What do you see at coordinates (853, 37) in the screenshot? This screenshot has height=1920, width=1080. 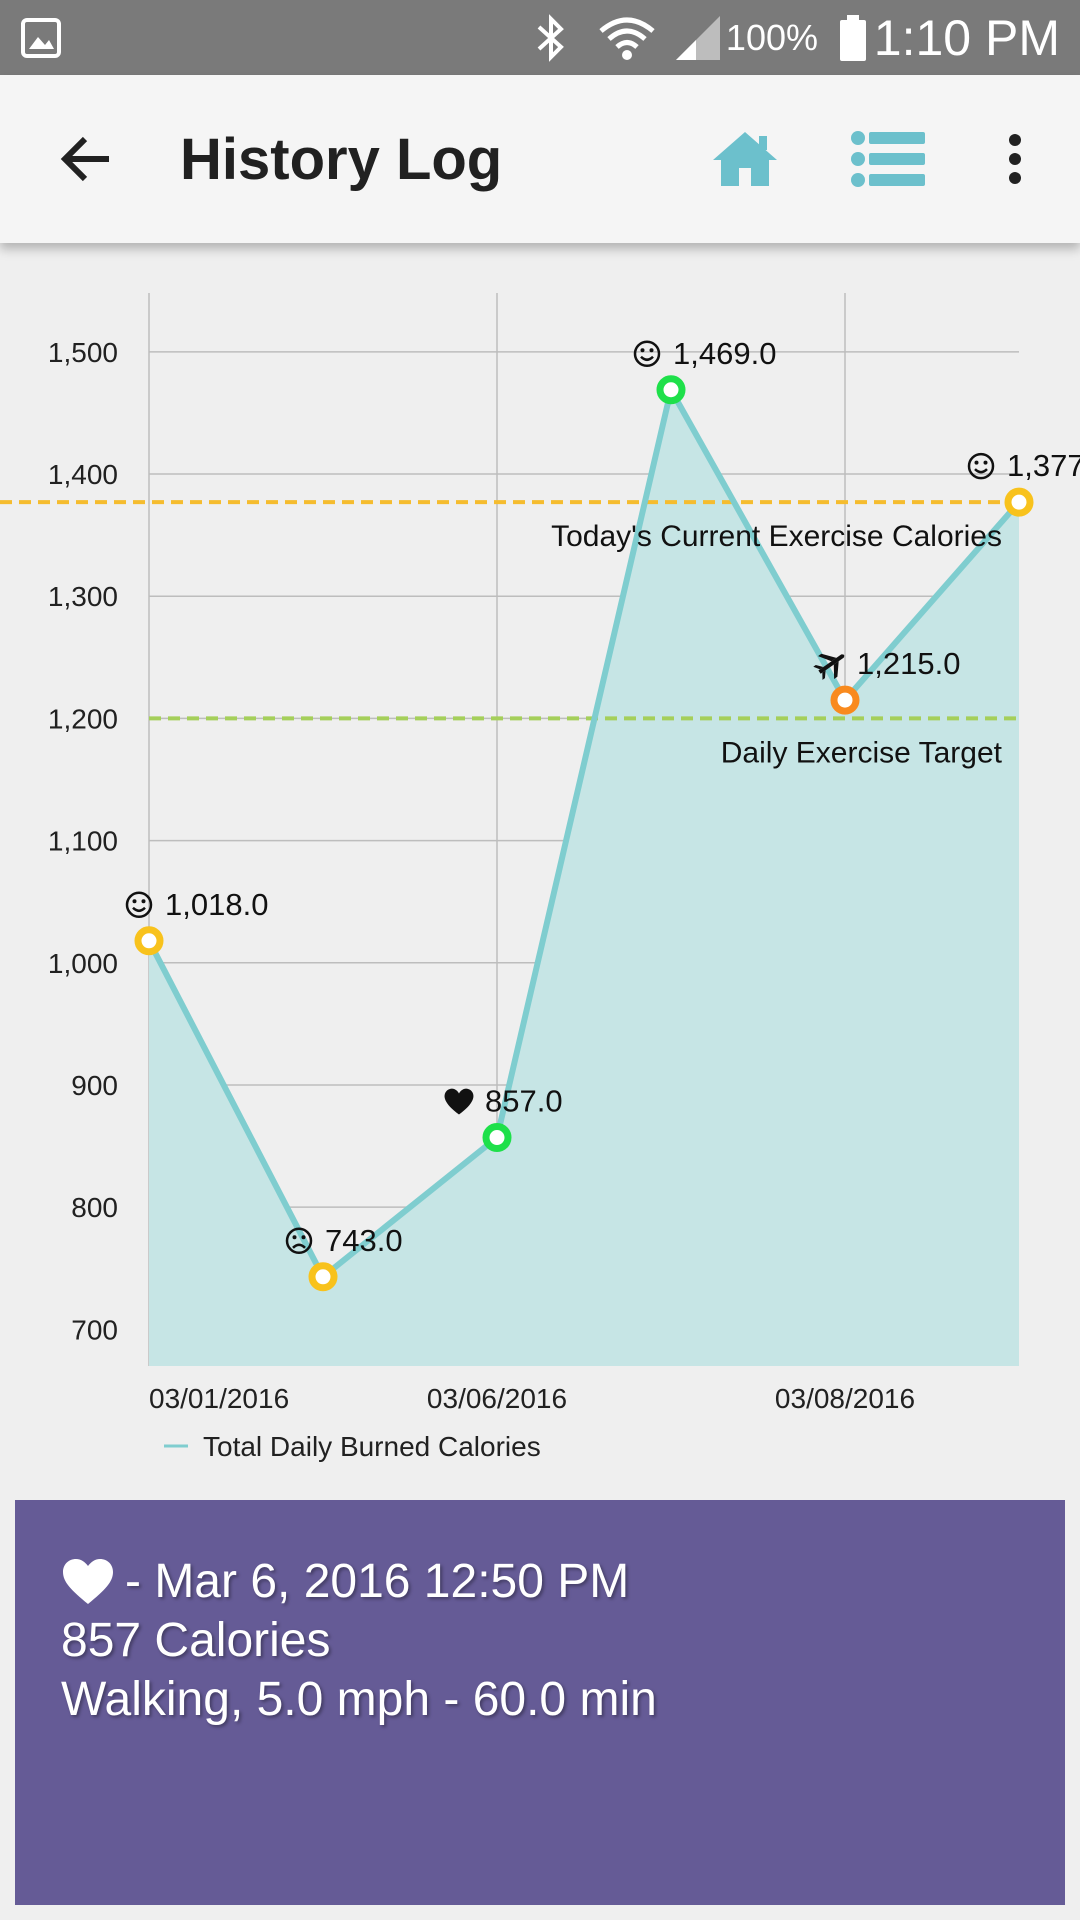 I see `battery-icon` at bounding box center [853, 37].